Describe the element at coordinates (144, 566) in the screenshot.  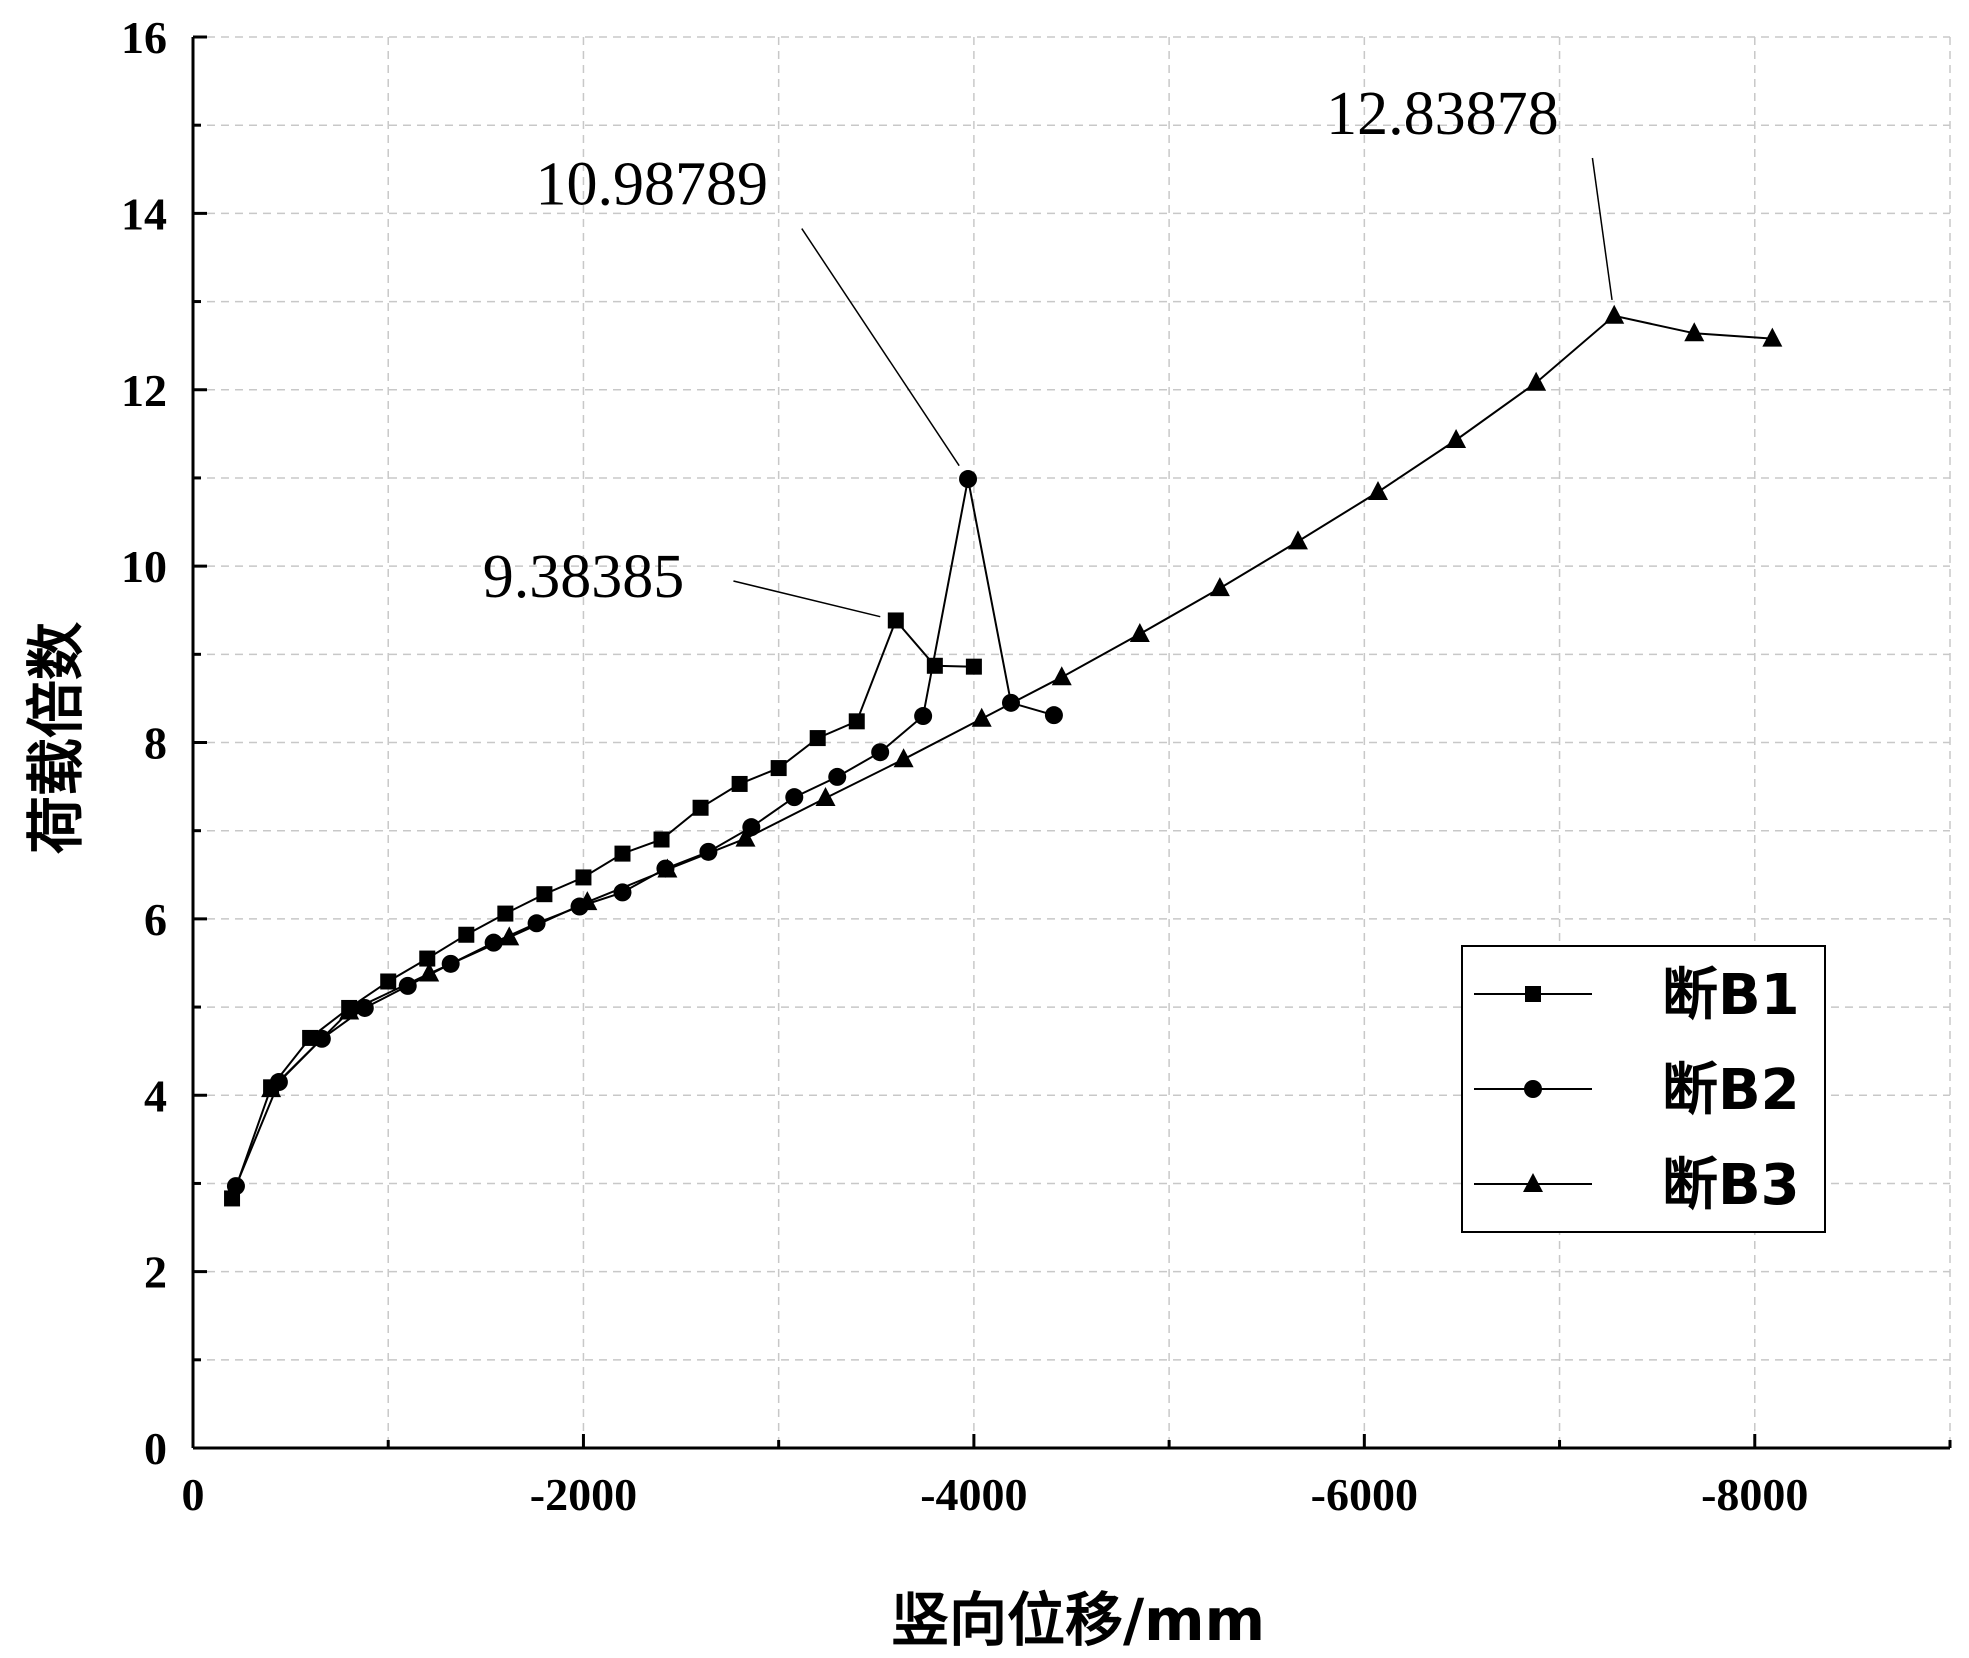
I see `y-tick-label: 10` at that location.